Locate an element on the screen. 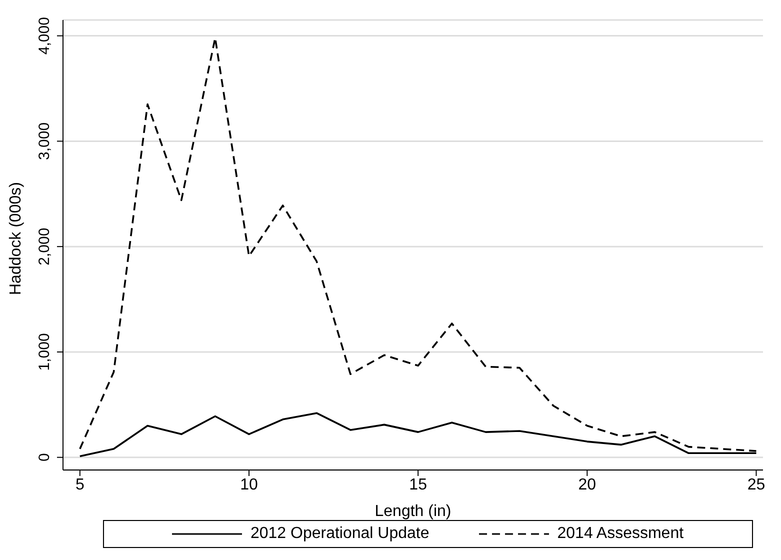 The image size is (781, 560). x-tick-label: 20 is located at coordinates (587, 485).